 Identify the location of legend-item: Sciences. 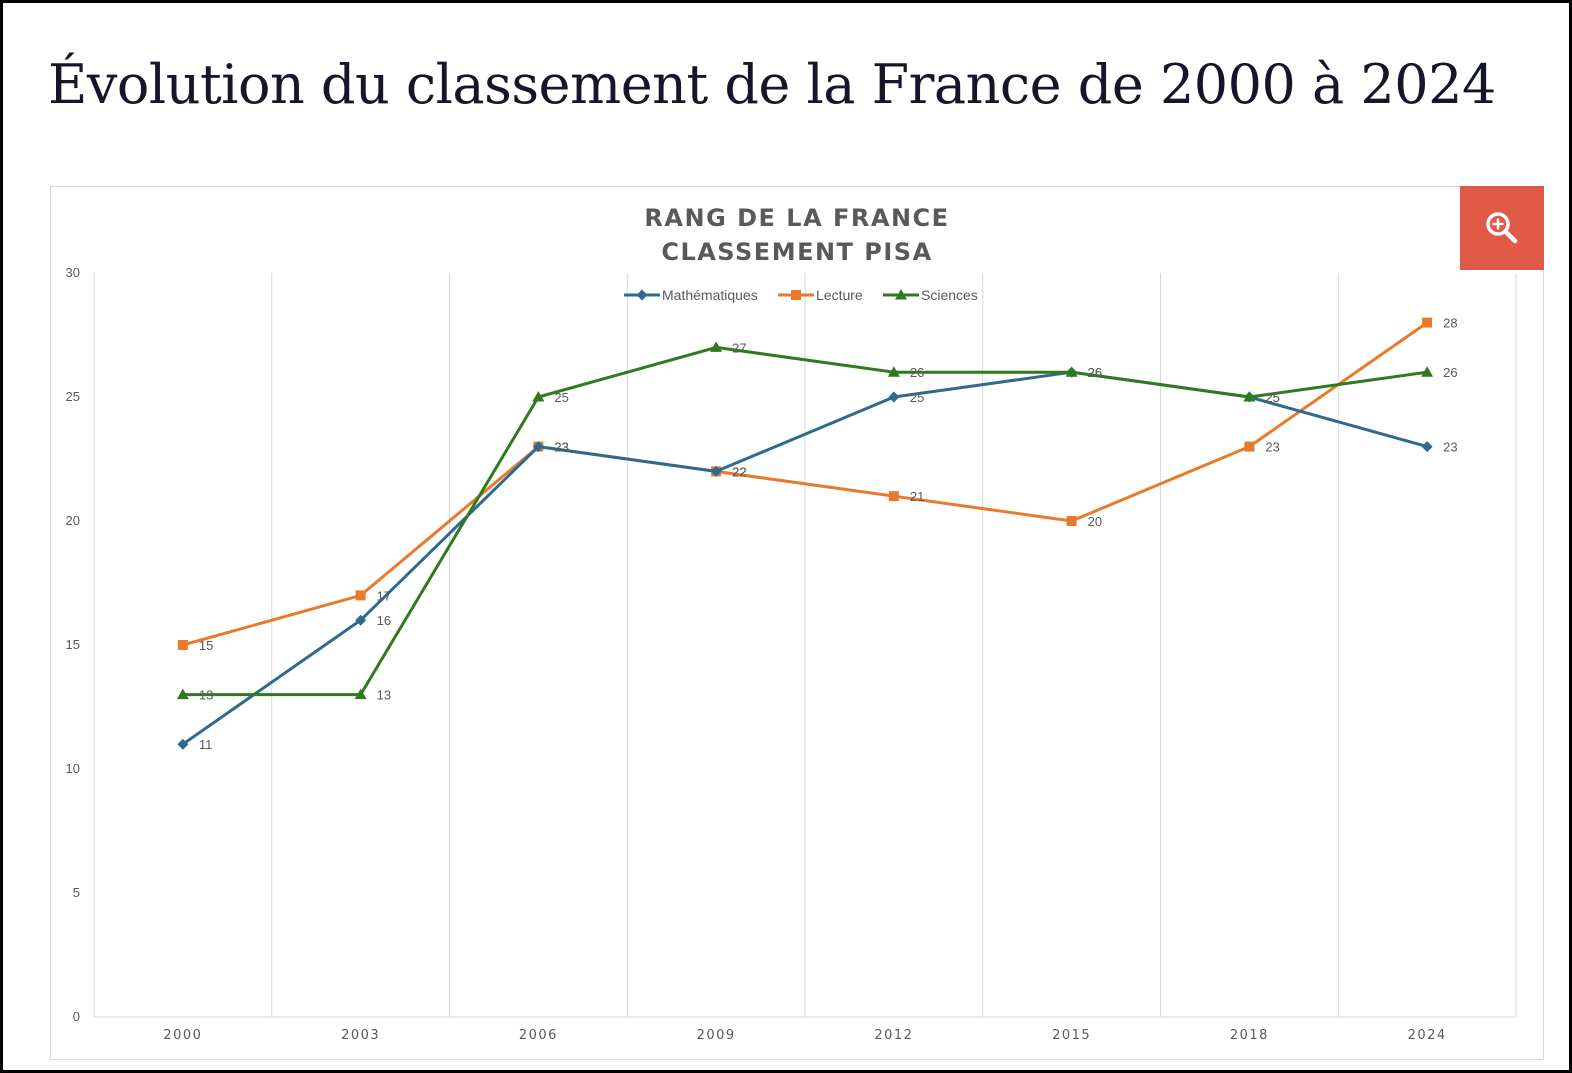
(930, 295).